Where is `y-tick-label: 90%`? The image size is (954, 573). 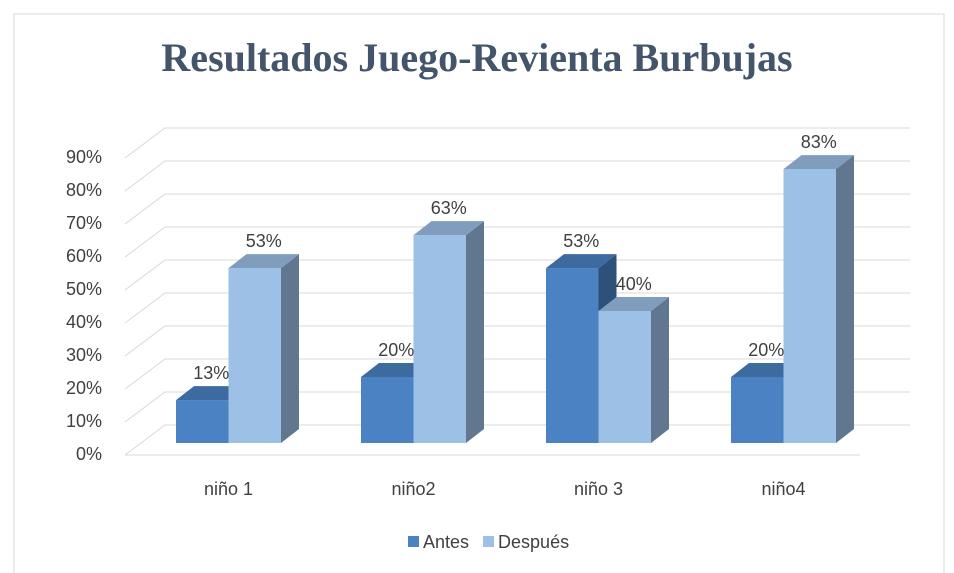 y-tick-label: 90% is located at coordinates (84, 157).